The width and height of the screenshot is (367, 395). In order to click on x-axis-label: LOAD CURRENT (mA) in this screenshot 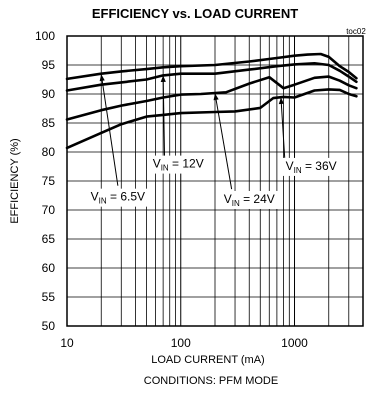, I will do `click(207, 360)`.